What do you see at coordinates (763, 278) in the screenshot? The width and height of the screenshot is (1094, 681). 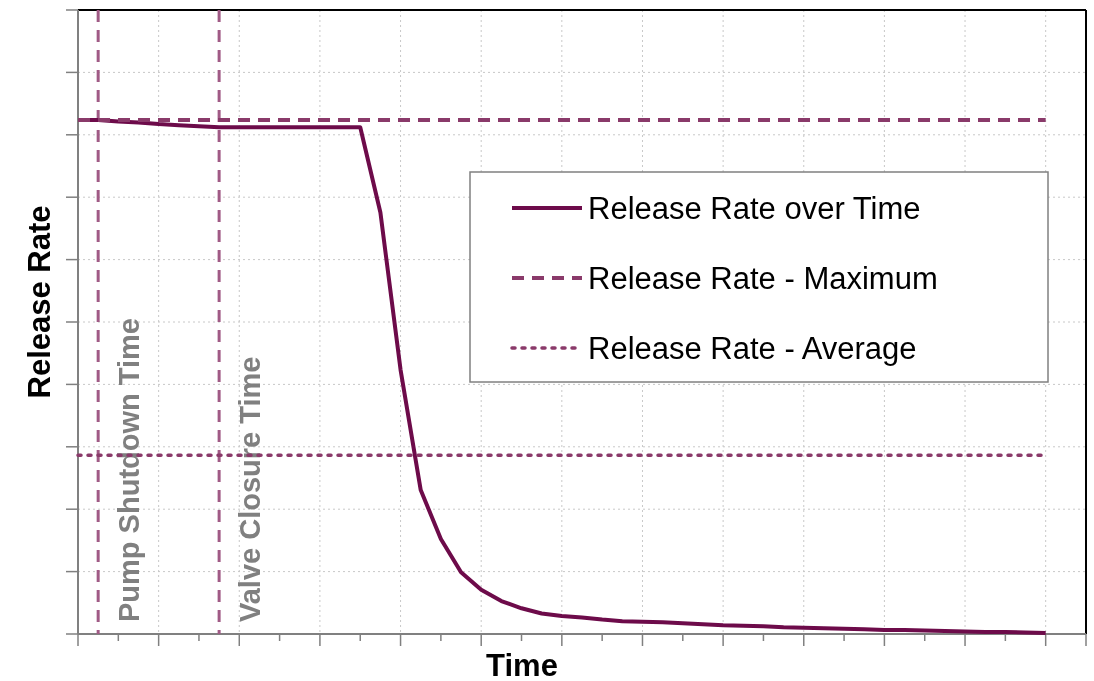 I see `legend-label: Release Rate - Maximum` at bounding box center [763, 278].